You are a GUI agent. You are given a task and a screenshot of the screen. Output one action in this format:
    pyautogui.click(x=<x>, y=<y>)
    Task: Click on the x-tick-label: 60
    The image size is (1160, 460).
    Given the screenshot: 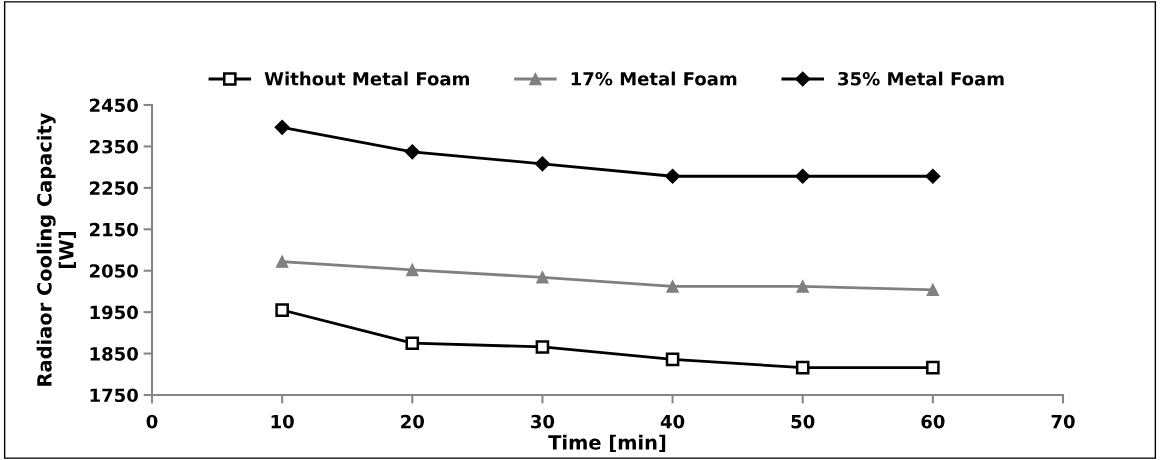 What is the action you would take?
    pyautogui.click(x=933, y=421)
    